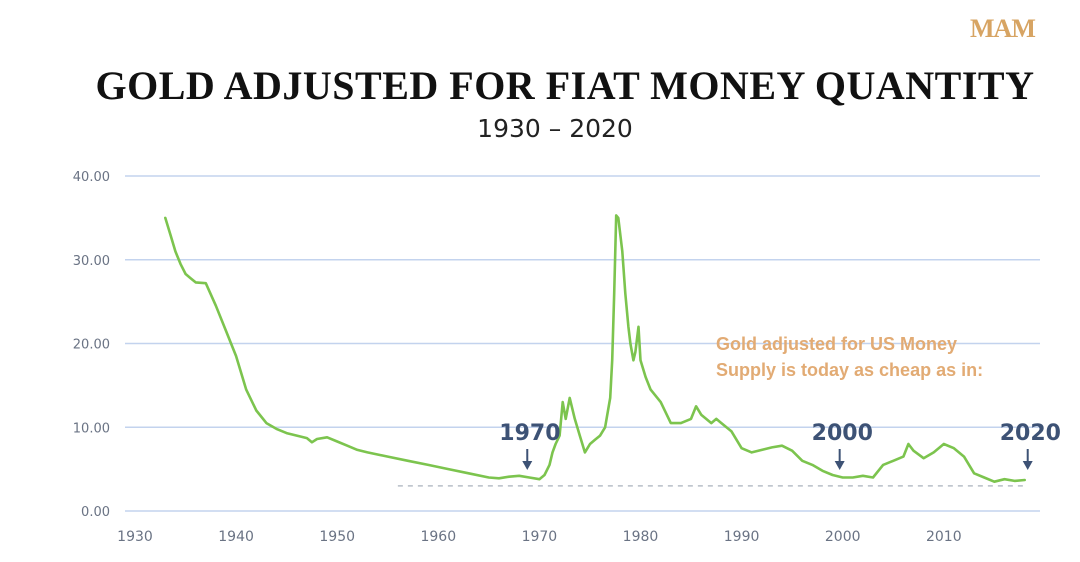 This screenshot has width=1080, height=562. Describe the element at coordinates (837, 344) in the screenshot. I see `annotation-line-1: Gold adjusted for US Money` at that location.